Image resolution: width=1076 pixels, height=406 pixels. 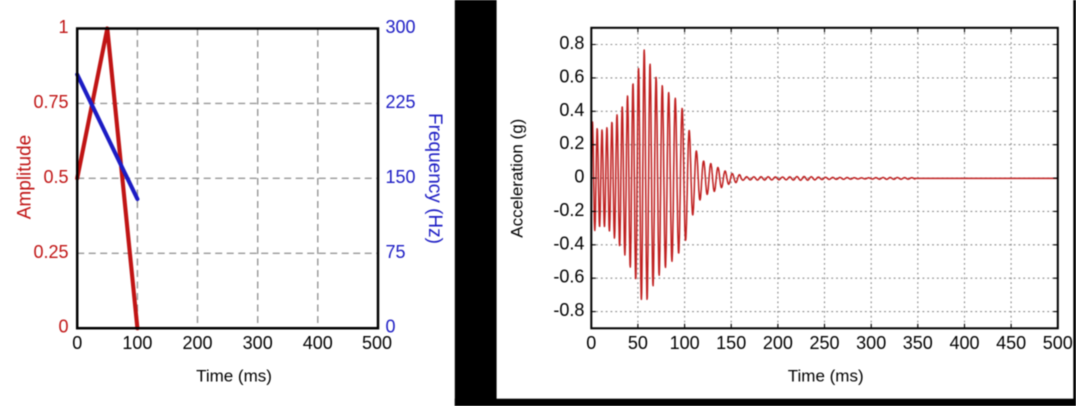 I want to click on svg-text: -0.4, so click(x=568, y=243).